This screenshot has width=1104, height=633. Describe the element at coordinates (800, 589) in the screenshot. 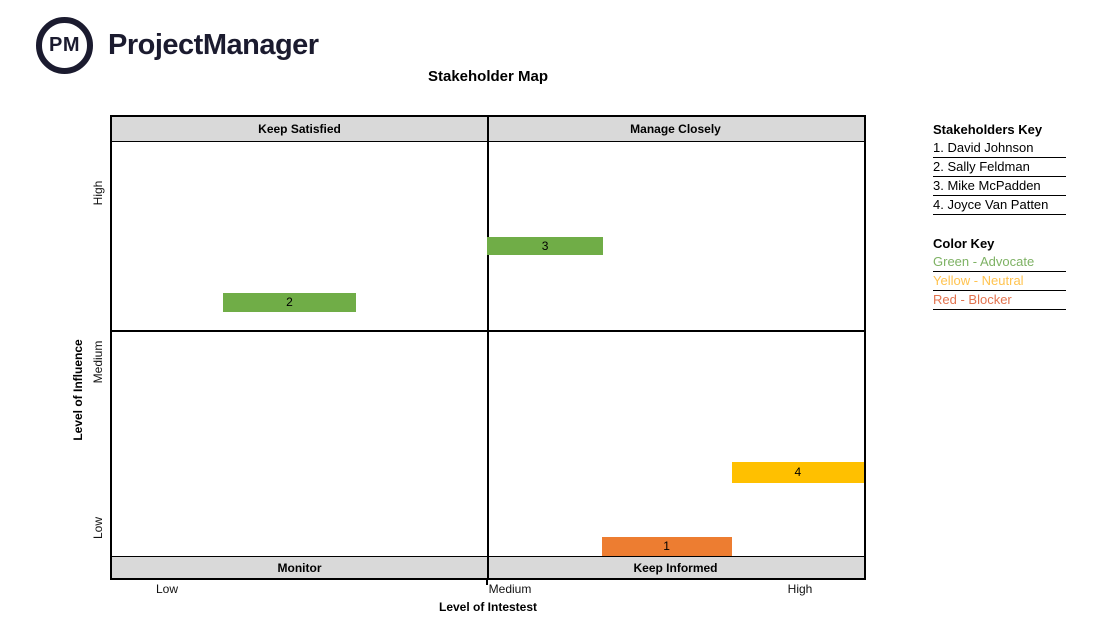

I see `x-tick-high: High` at that location.